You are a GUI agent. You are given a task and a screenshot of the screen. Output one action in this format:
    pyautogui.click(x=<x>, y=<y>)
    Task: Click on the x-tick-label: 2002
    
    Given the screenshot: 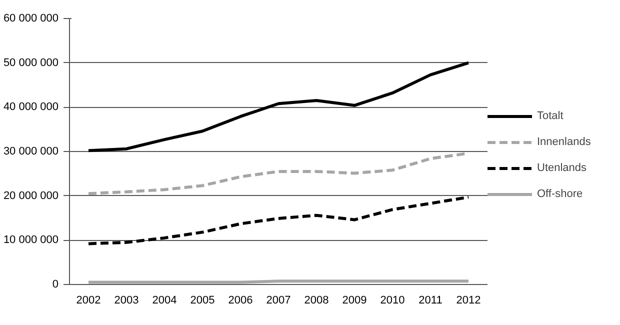 What is the action you would take?
    pyautogui.click(x=88, y=300)
    